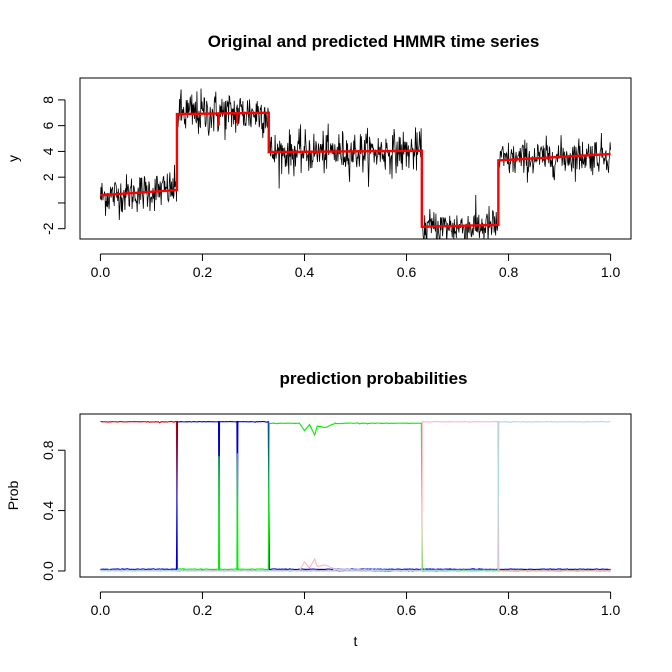  I want to click on y-tick-label: 0.0, so click(48, 571).